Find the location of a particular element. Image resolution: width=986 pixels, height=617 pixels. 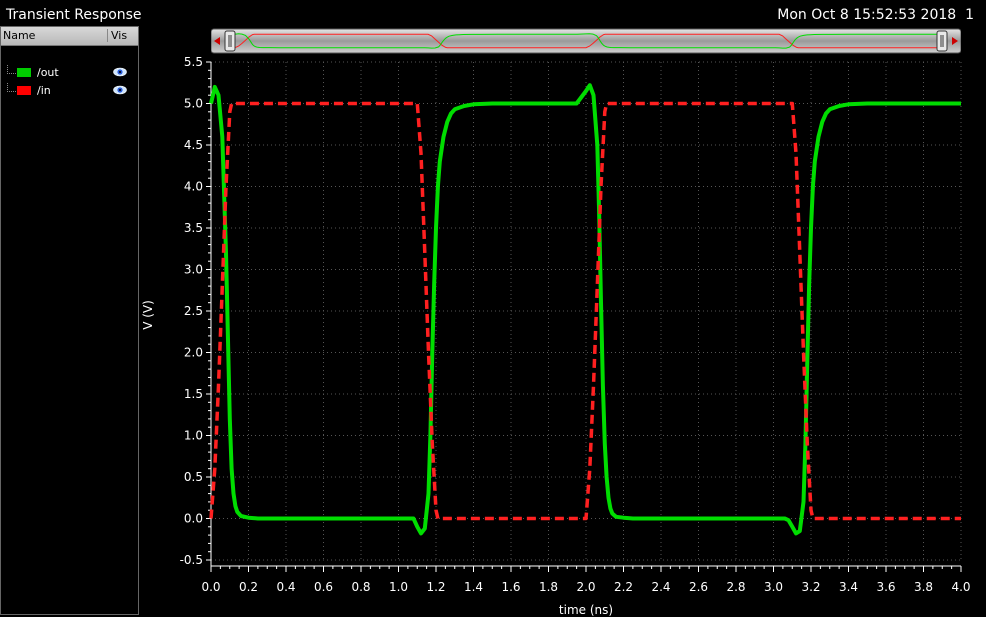

x-tick-label: 2.4 is located at coordinates (660, 587).